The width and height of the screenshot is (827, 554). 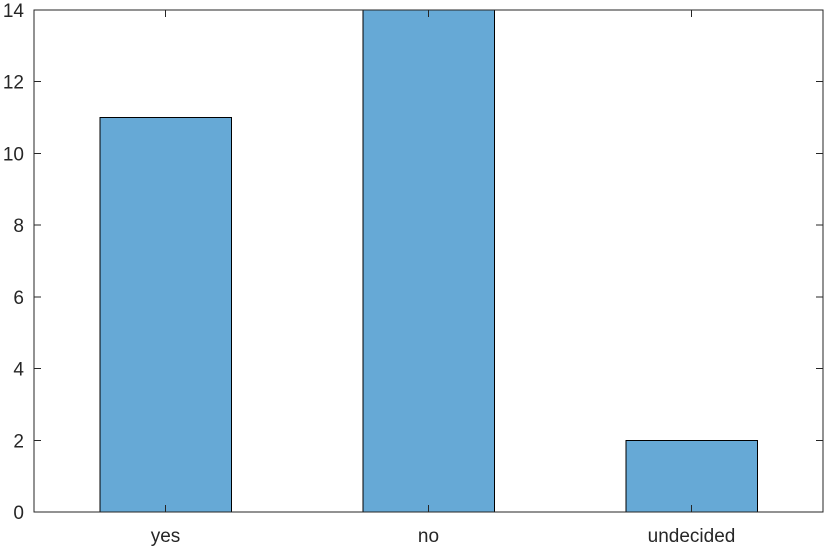 What do you see at coordinates (18, 226) in the screenshot?
I see `y-tick-label-8: 8` at bounding box center [18, 226].